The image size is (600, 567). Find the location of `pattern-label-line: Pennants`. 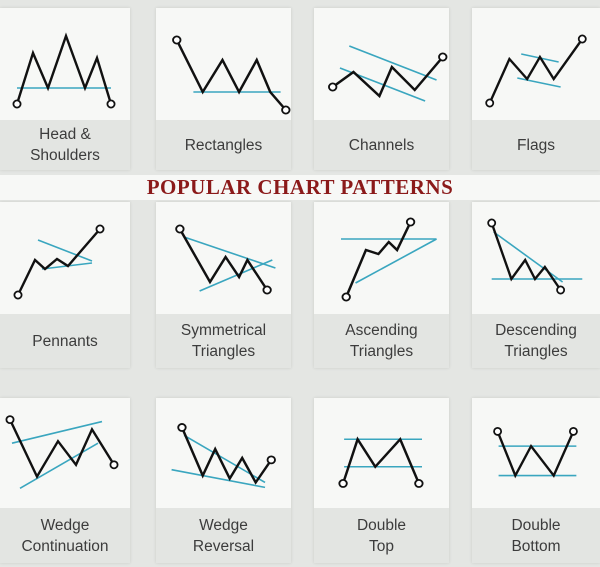

pattern-label-line: Pennants is located at coordinates (65, 341).